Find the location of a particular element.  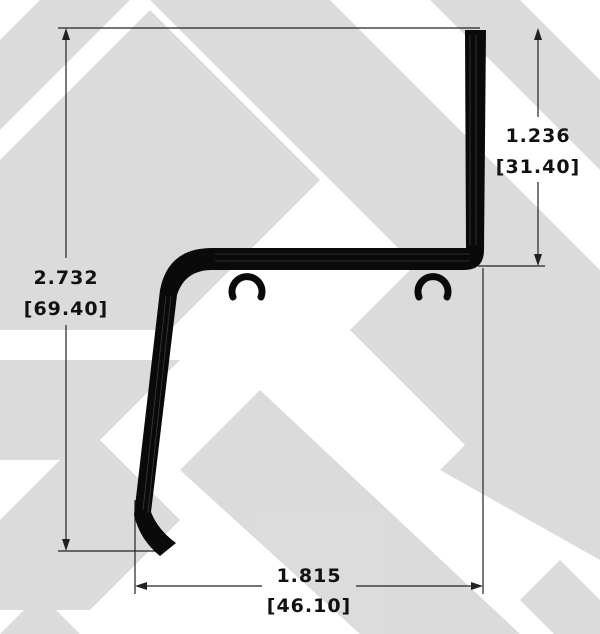

dim-height-total-inch: 2.732 is located at coordinates (65, 278).